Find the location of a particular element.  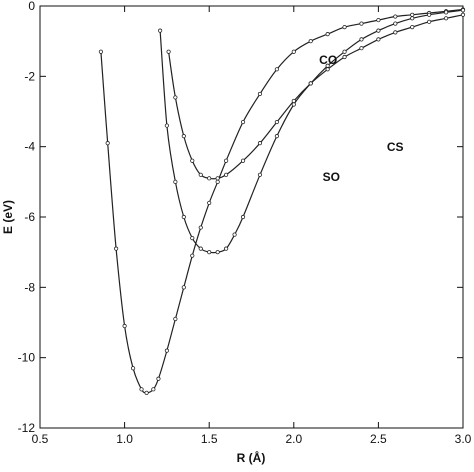

y-tick-label: -2 is located at coordinates (29, 76).